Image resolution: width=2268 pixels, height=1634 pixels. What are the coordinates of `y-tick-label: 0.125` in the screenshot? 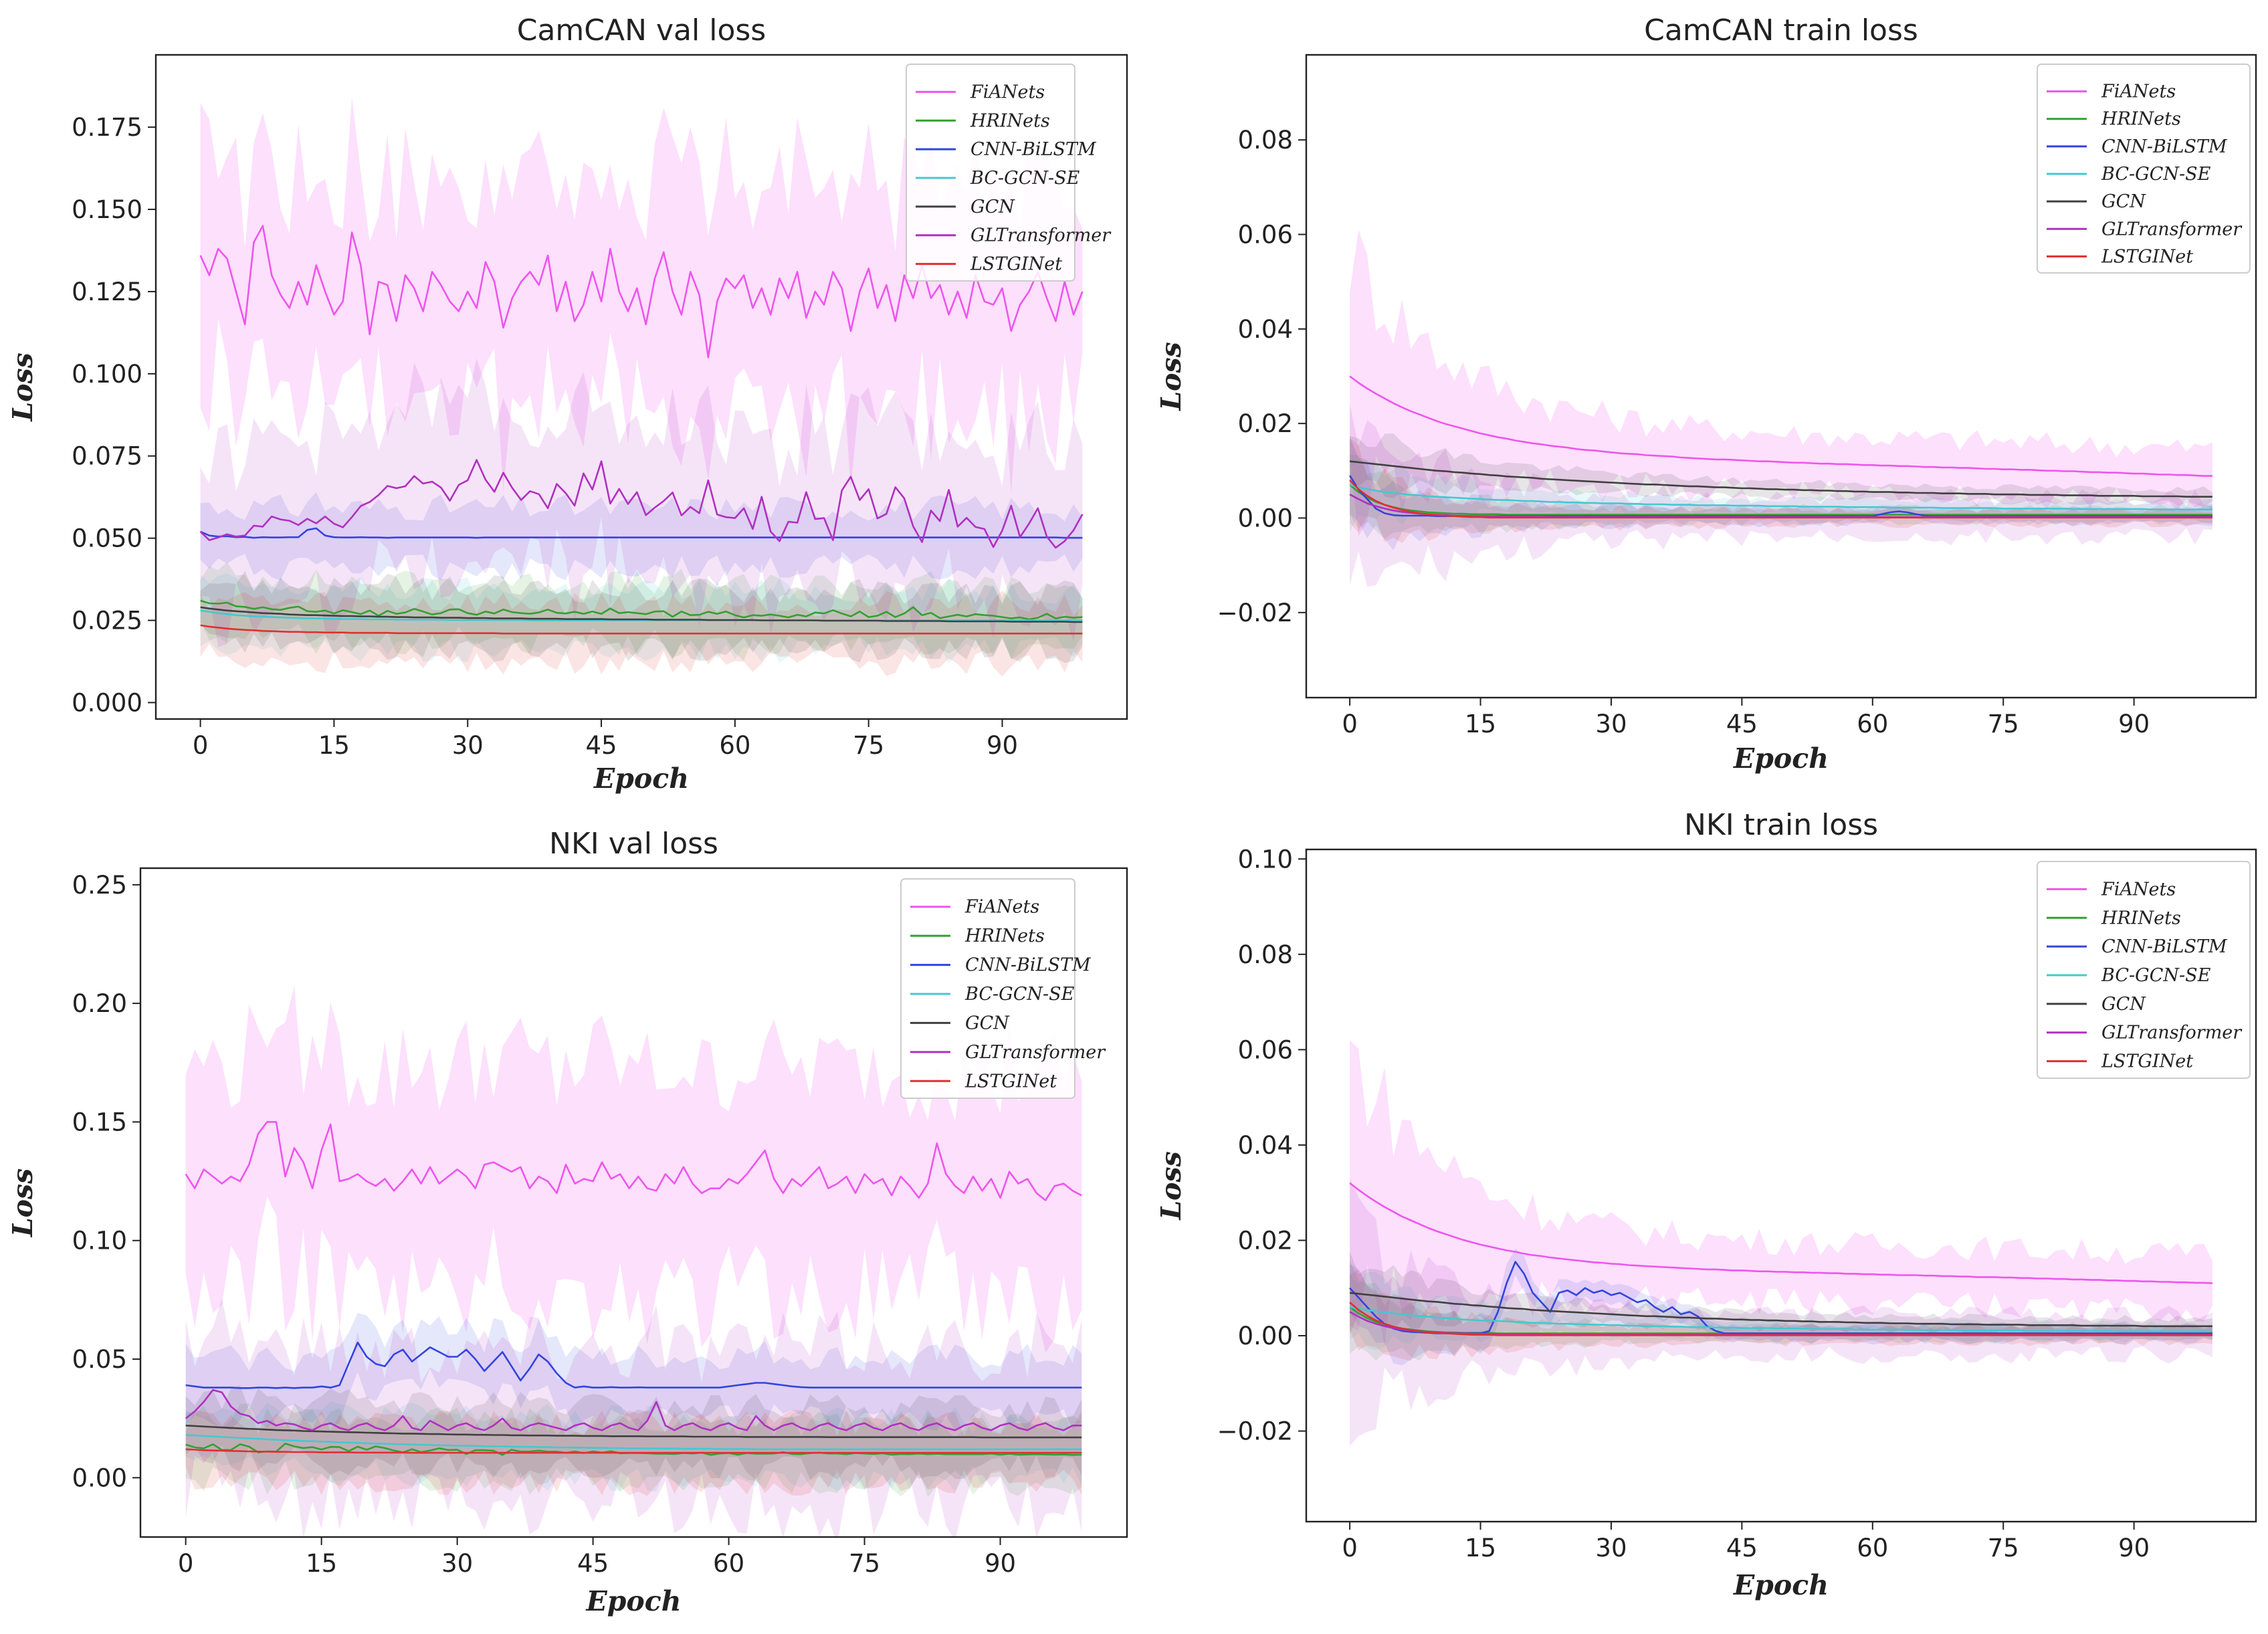 It's located at (107, 292).